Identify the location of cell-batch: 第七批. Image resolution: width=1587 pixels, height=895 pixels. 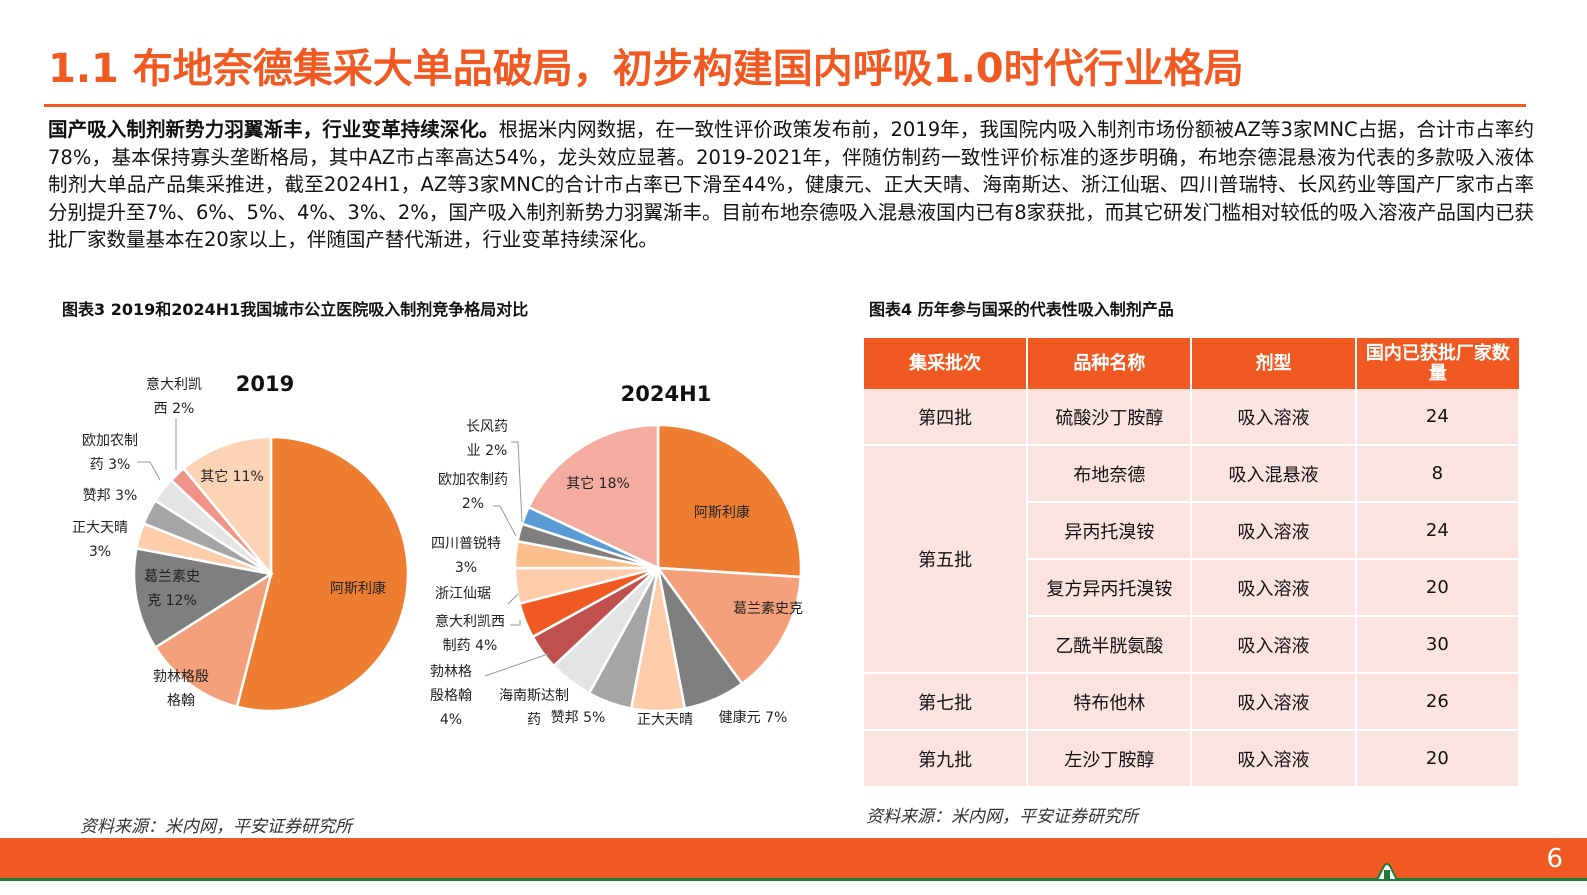
(946, 702).